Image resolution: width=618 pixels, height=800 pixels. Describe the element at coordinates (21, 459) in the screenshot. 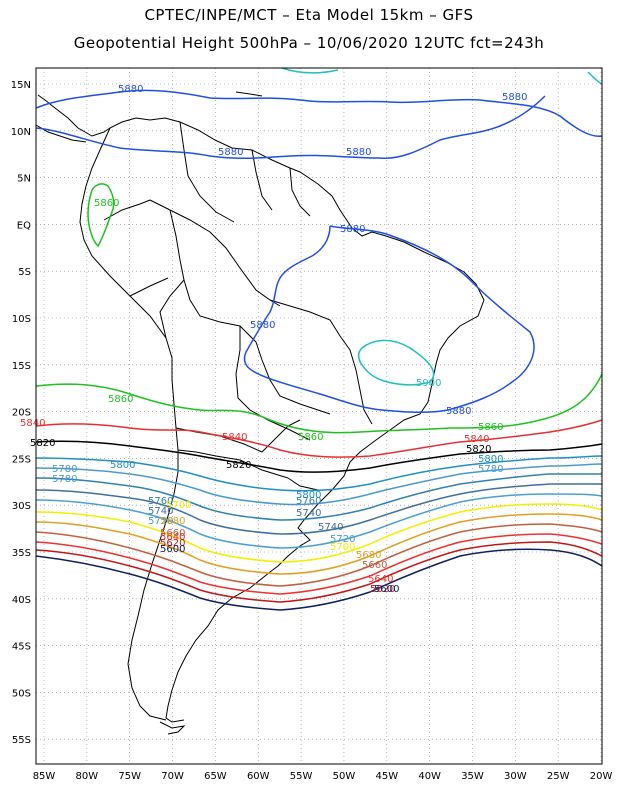

I see `lat-tick-label: 25S` at that location.